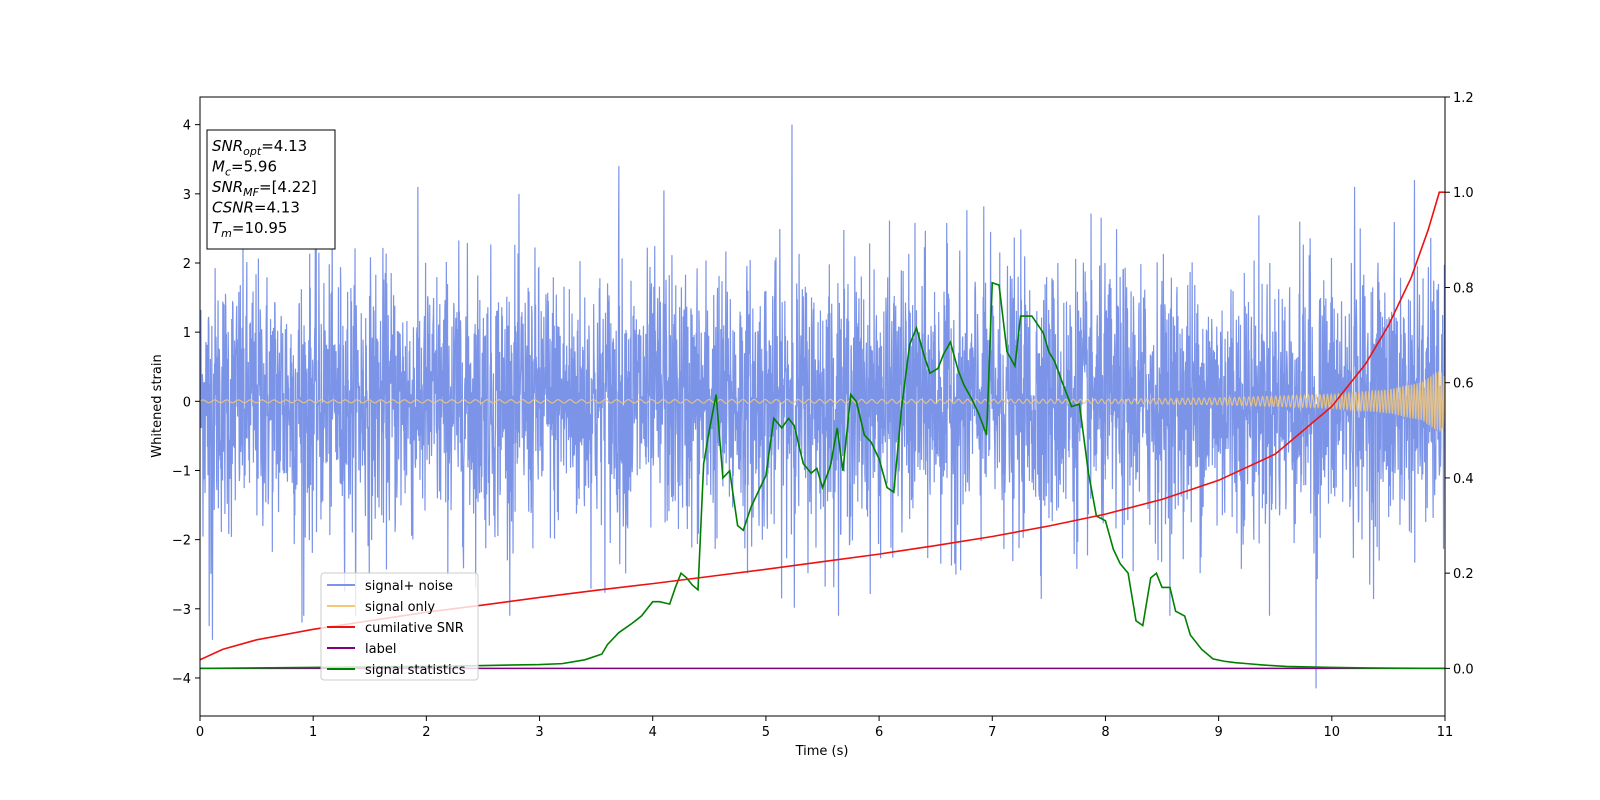  What do you see at coordinates (1445, 732) in the screenshot?
I see `x-tick-label: 11` at bounding box center [1445, 732].